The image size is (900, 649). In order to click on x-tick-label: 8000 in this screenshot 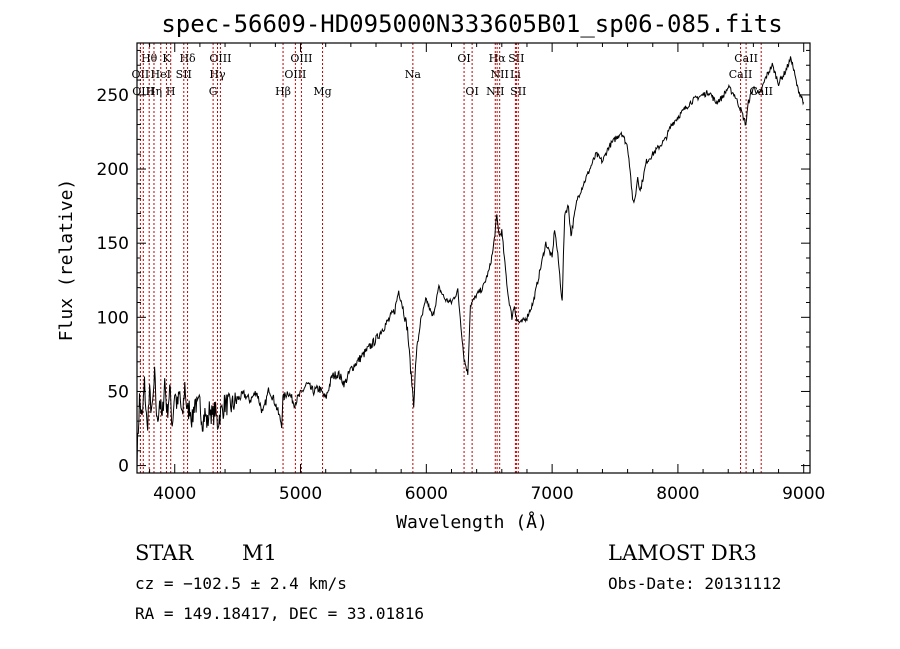, I will do `click(677, 494)`.